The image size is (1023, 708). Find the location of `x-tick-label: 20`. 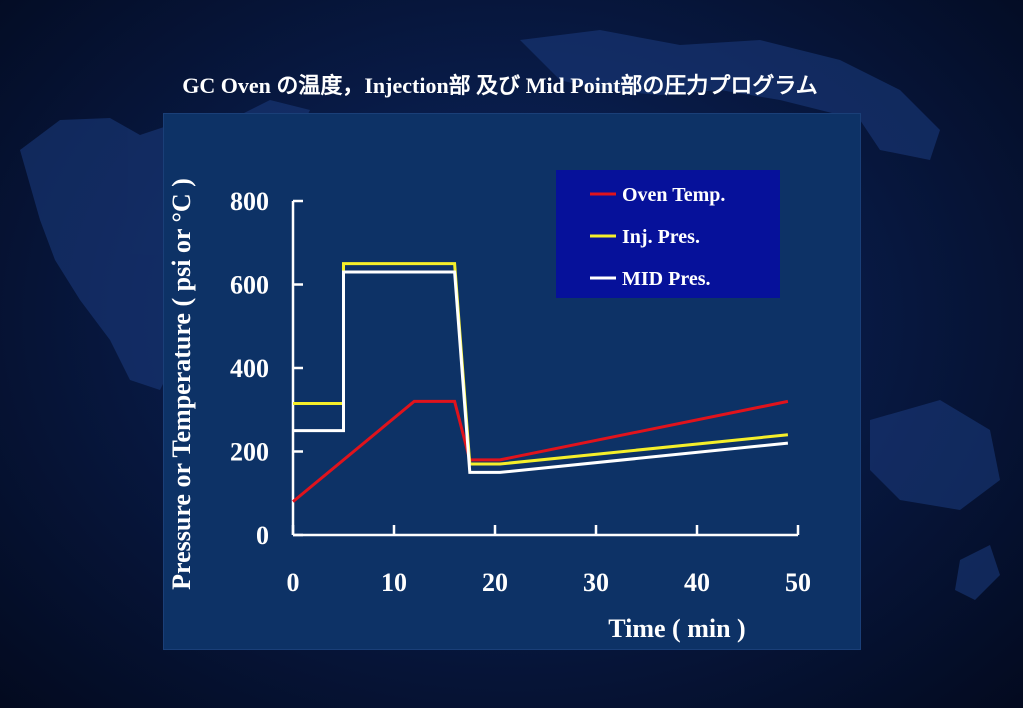

x-tick-label: 20 is located at coordinates (495, 582).